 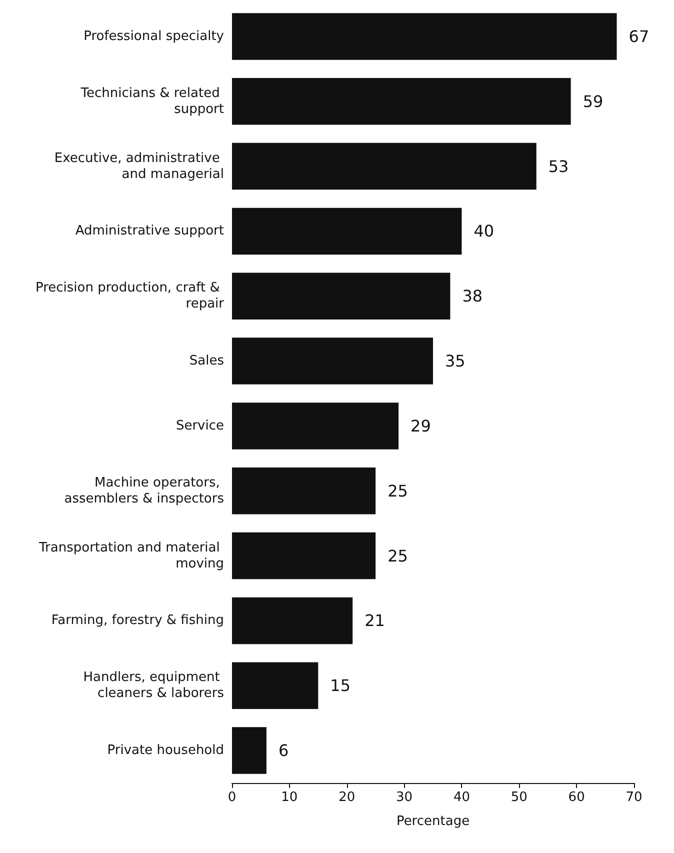 What do you see at coordinates (206, 361) in the screenshot?
I see `y-tick-label: Sales` at bounding box center [206, 361].